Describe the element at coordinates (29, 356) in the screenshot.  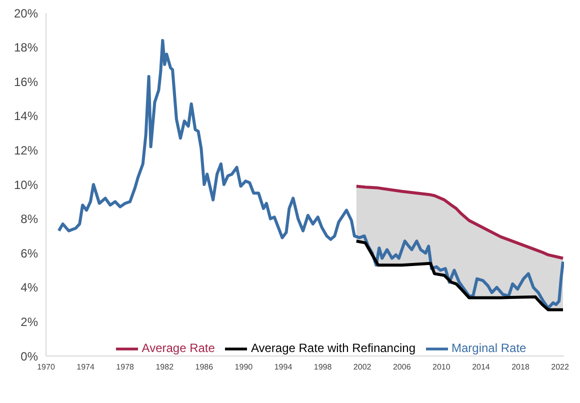
I see `y-tick-label: 0%` at that location.